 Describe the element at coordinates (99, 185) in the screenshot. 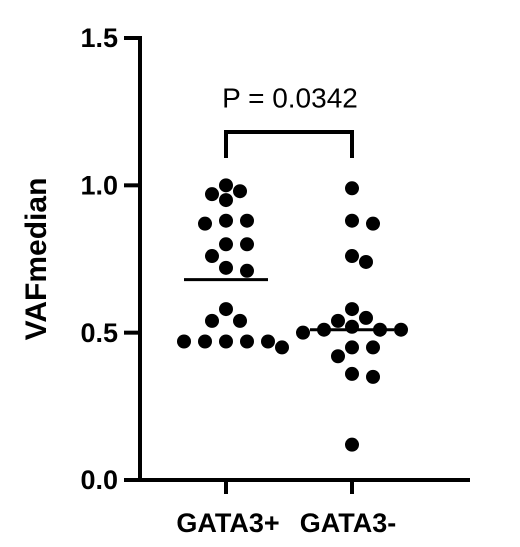

I see `y-tick-label: 1.0` at that location.